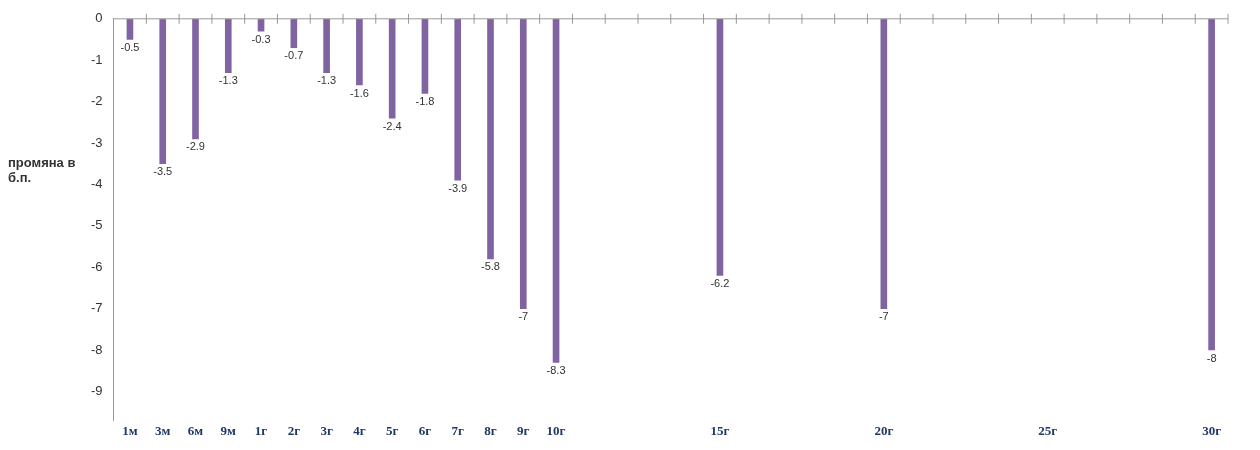 This screenshot has width=1260, height=450. Describe the element at coordinates (97, 59) in the screenshot. I see `y-tick-label: -1` at that location.